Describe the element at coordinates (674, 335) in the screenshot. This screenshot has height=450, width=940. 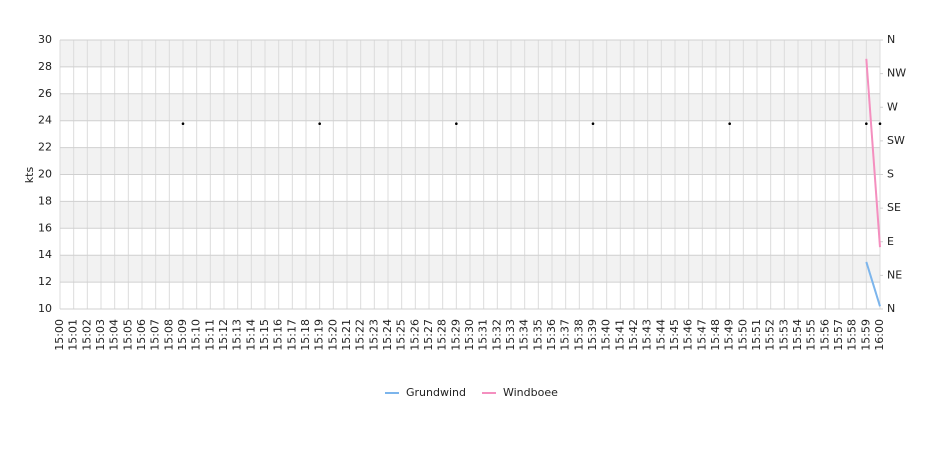
I see `x-tick-label: 15:45` at that location.